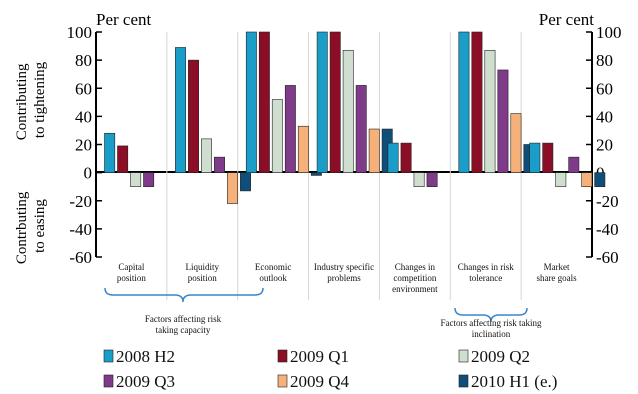 The height and width of the screenshot is (394, 638). What do you see at coordinates (124, 19) in the screenshot?
I see `unit-label-left: Per cent` at bounding box center [124, 19].